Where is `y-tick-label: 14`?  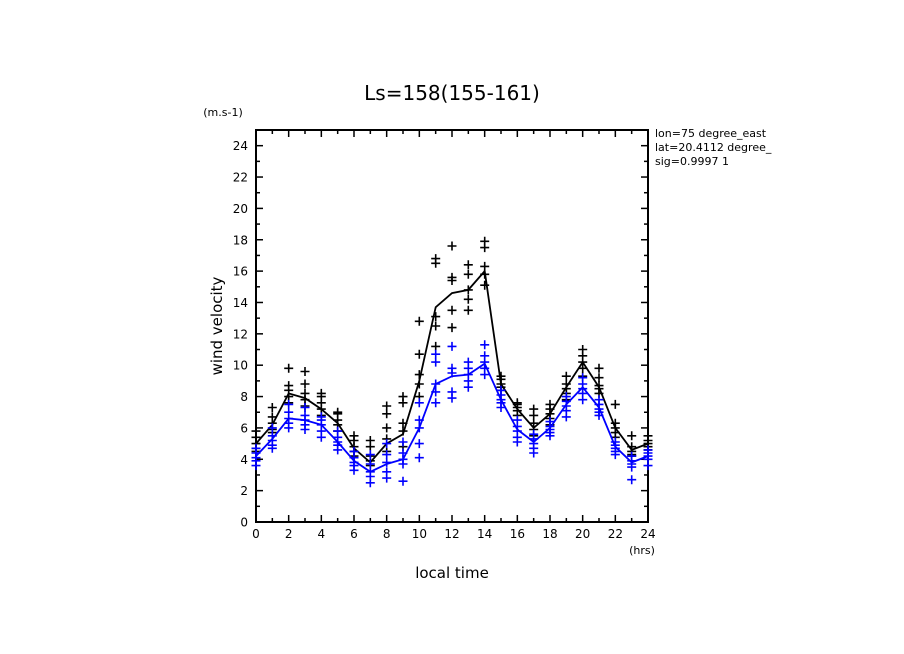
y-tick-label: 14 is located at coordinates (240, 303).